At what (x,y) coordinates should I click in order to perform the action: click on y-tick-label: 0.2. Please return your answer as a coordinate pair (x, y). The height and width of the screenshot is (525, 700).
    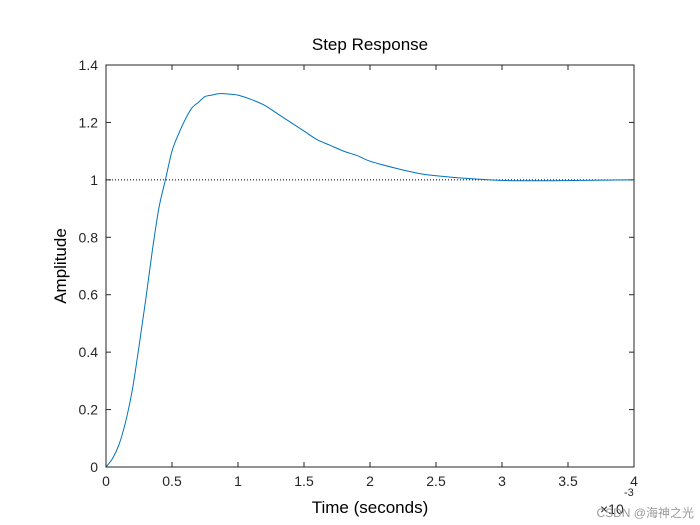
    Looking at the image, I should click on (89, 410).